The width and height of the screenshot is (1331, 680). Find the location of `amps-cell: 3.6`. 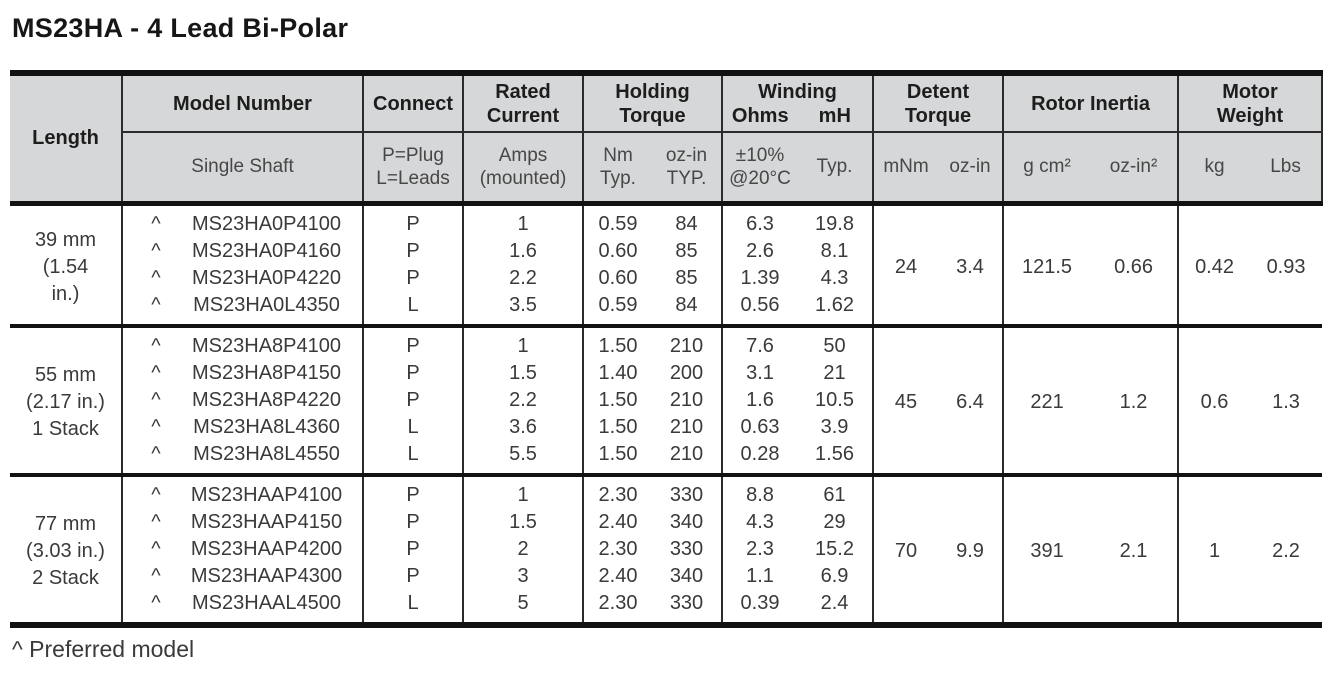

amps-cell: 3.6 is located at coordinates (522, 427).